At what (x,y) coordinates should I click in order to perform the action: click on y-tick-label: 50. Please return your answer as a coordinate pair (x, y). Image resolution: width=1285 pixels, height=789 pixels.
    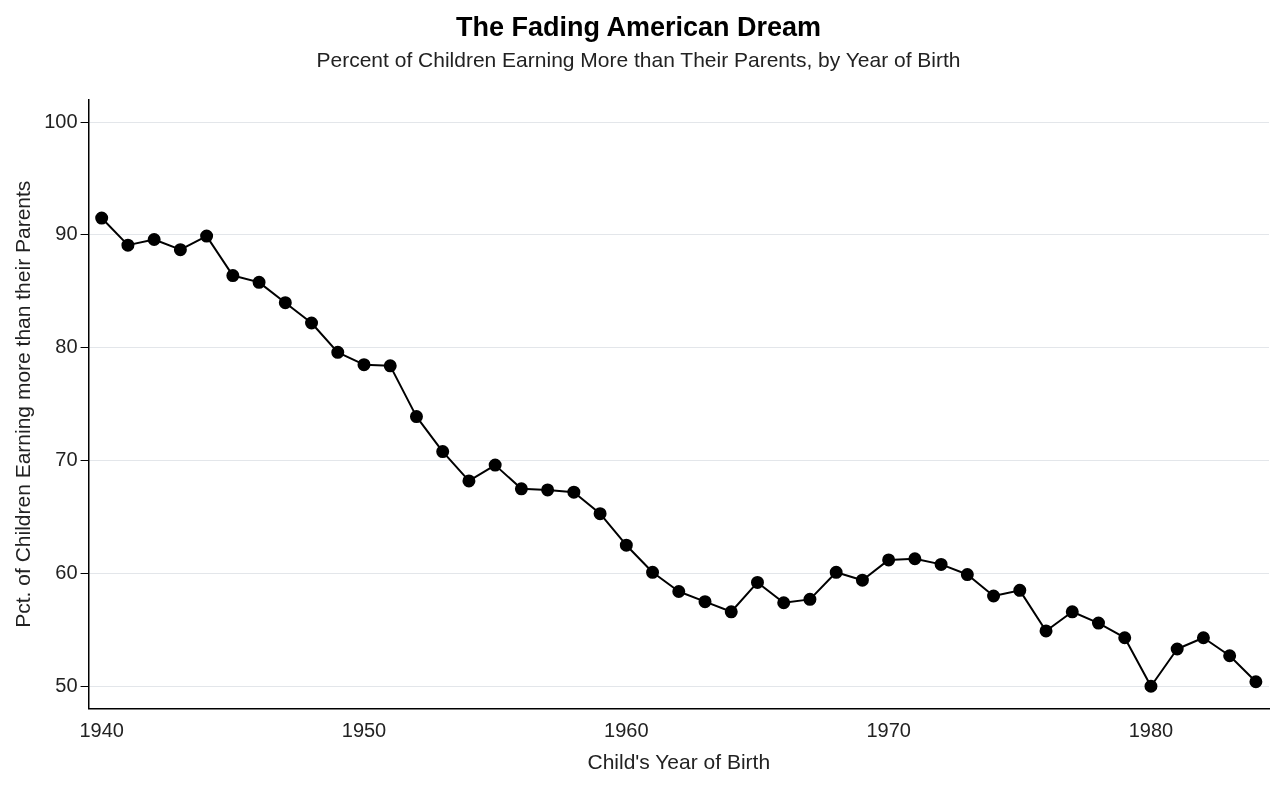
    Looking at the image, I should click on (66, 684).